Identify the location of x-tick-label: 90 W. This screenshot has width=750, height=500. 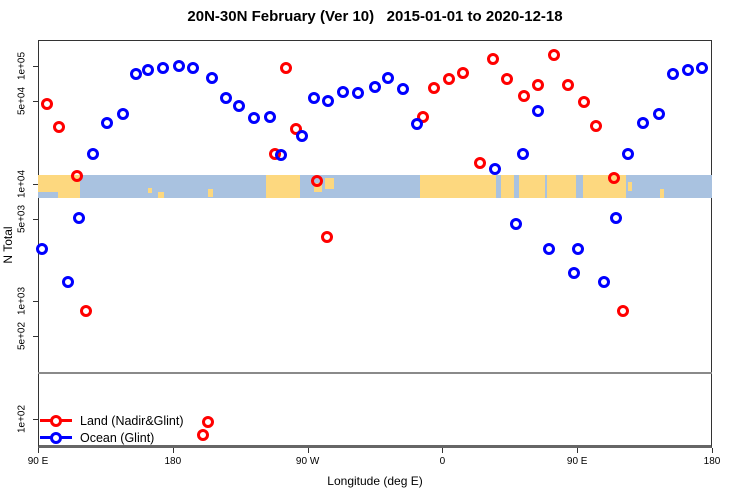
(307, 461).